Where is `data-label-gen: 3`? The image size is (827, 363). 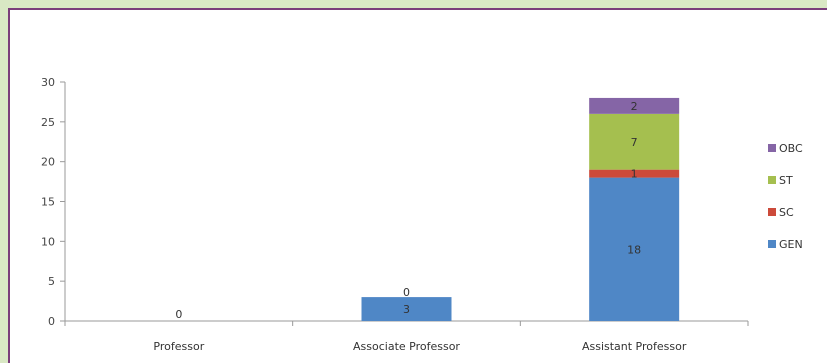
data-label-gen: 3 is located at coordinates (406, 309).